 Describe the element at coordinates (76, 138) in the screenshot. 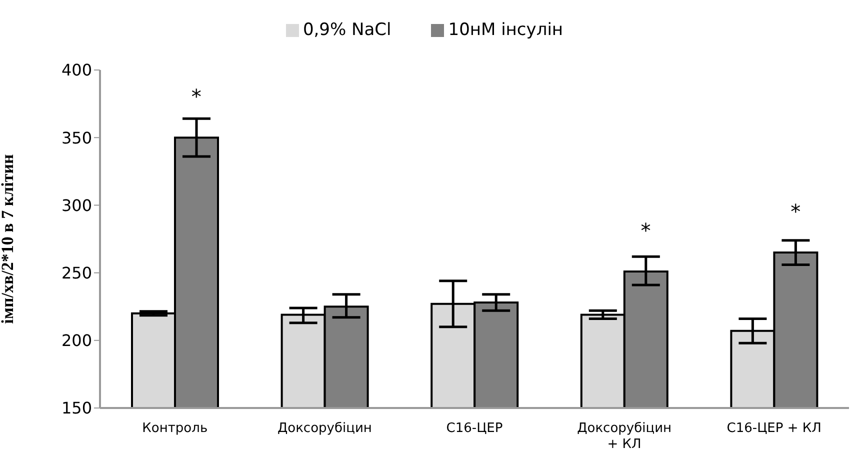

I see `y-tick-label: 350` at that location.